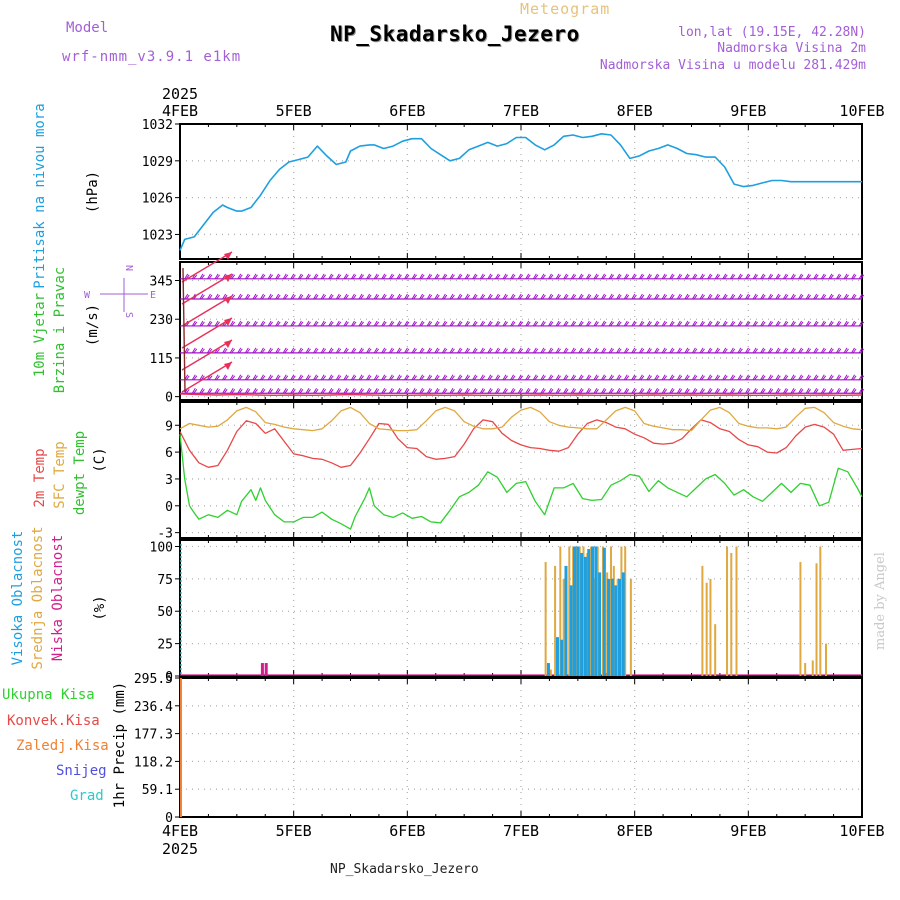  Describe the element at coordinates (294, 111) in the screenshot. I see `x-tick-label-top: 5FEB` at that location.